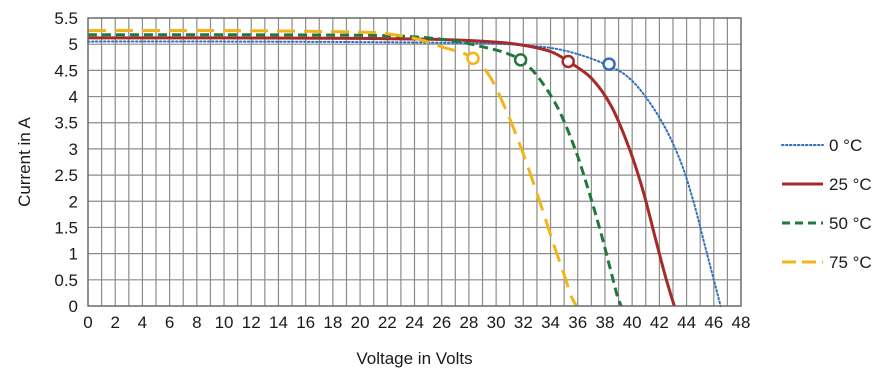  Describe the element at coordinates (142, 322) in the screenshot. I see `x-tick-label: 4` at that location.